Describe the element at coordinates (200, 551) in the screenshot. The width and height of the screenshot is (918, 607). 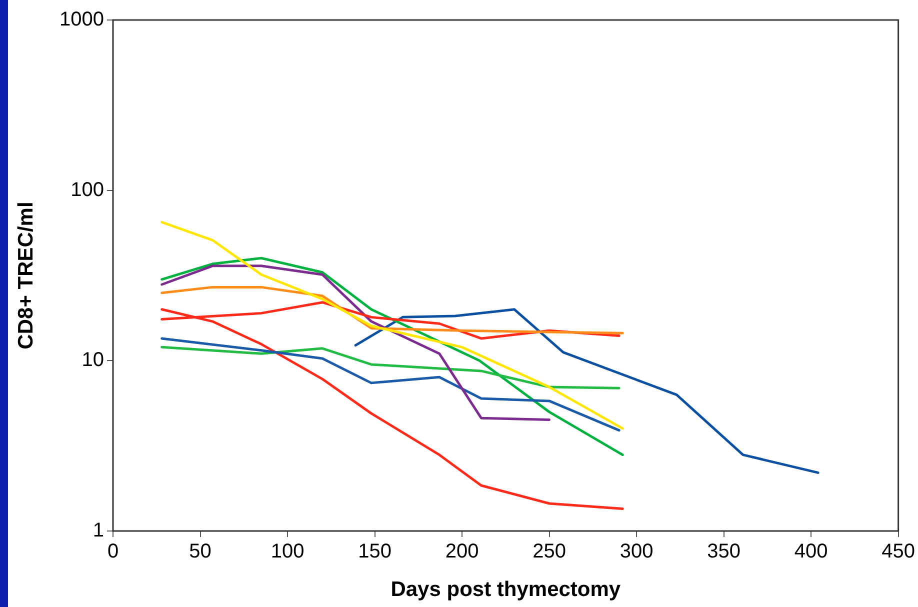
I see `x-tick-label: 50` at that location.